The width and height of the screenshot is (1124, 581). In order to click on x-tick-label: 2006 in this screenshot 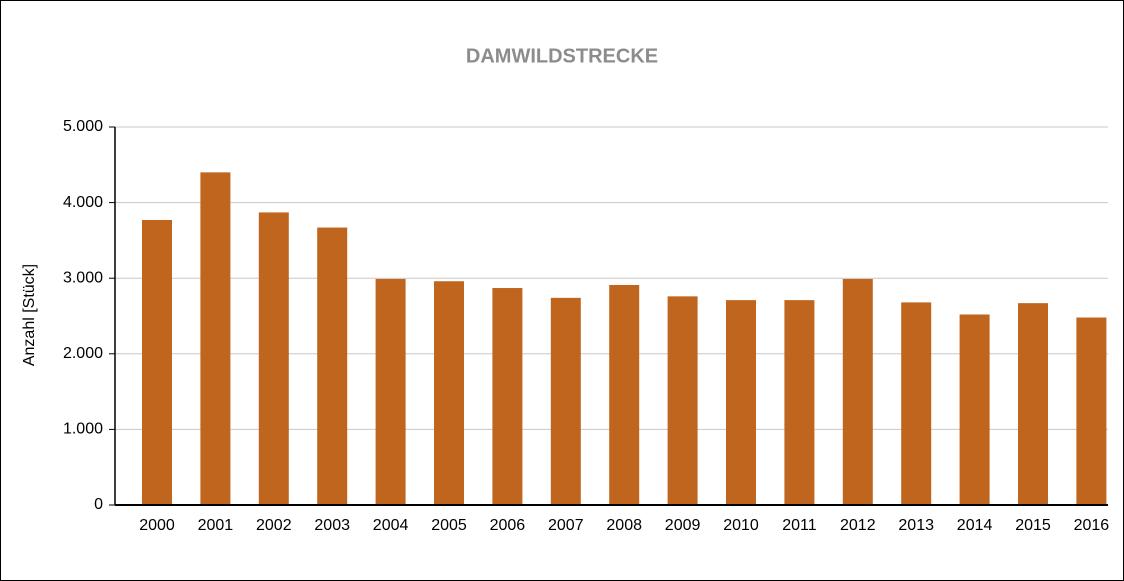, I will do `click(508, 525)`.